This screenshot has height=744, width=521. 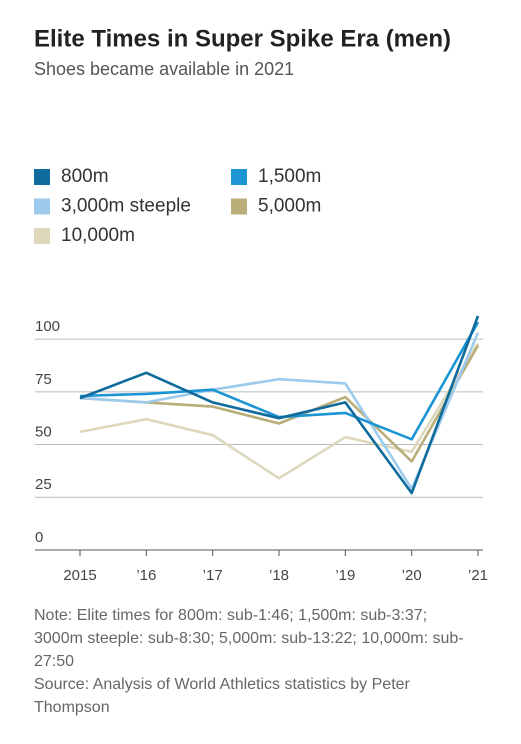 What do you see at coordinates (279, 575) in the screenshot?
I see `x-tick-label: ’18` at bounding box center [279, 575].